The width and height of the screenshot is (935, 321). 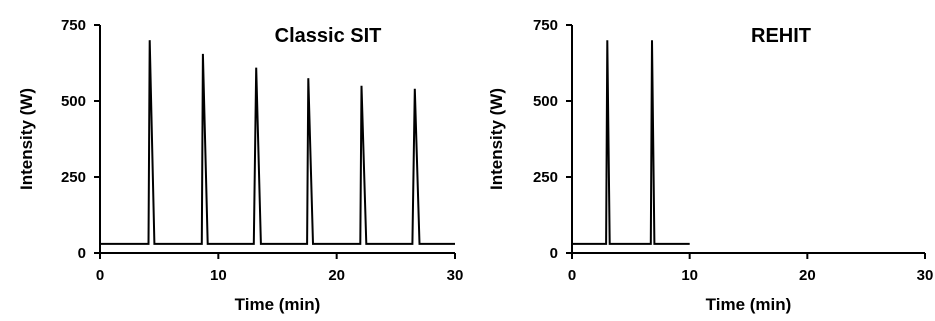 What do you see at coordinates (328, 36) in the screenshot?
I see `chart-title: Classic SIT` at bounding box center [328, 36].